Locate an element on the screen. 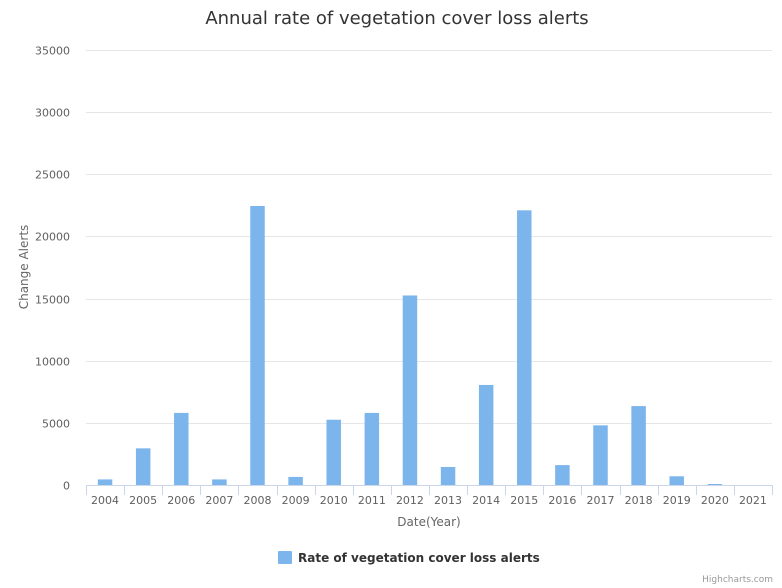 The height and width of the screenshot is (588, 782). bar-2014 is located at coordinates (486, 434).